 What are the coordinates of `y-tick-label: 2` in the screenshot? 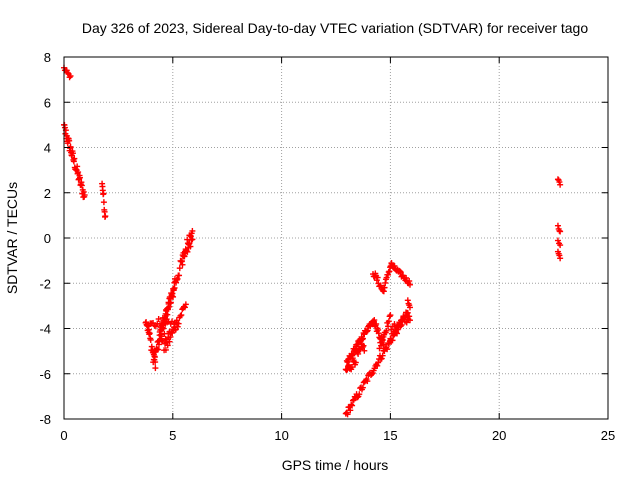 It's located at (47, 193).